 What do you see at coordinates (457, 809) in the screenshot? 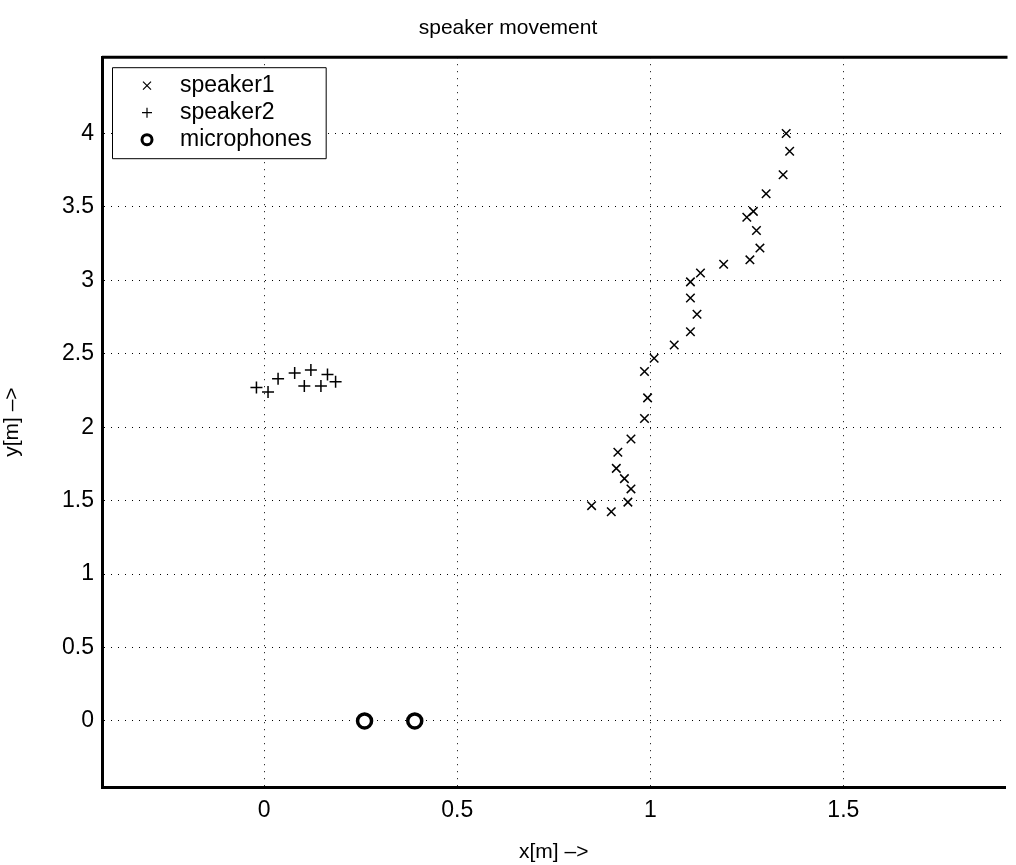
I see `x-tick-label: 0.5` at bounding box center [457, 809].